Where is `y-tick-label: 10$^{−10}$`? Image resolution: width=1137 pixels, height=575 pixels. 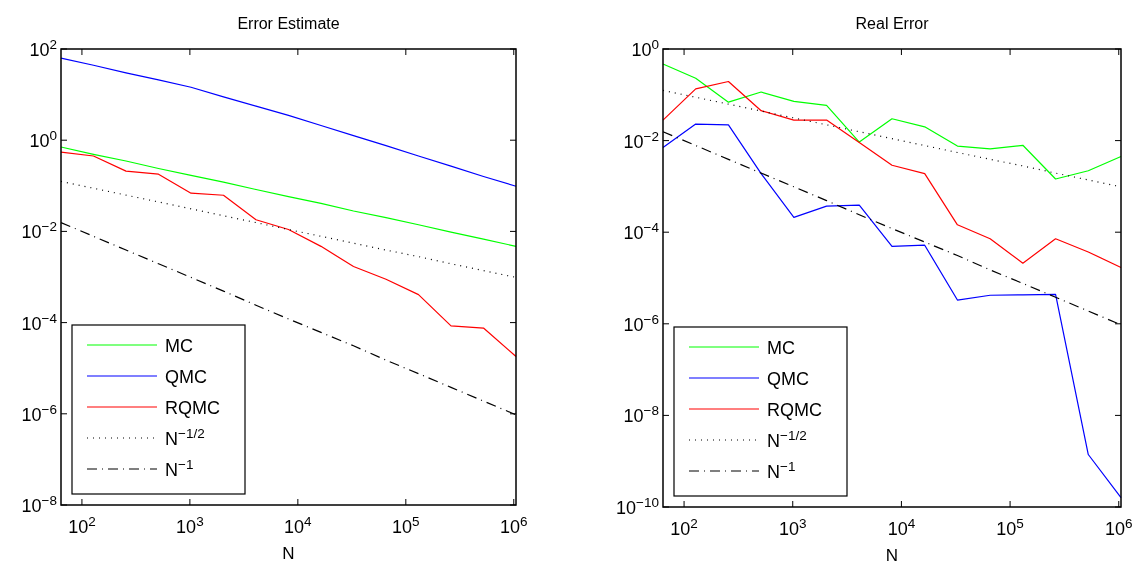
y-tick-label: 10$^{−10}$ is located at coordinates (637, 506).